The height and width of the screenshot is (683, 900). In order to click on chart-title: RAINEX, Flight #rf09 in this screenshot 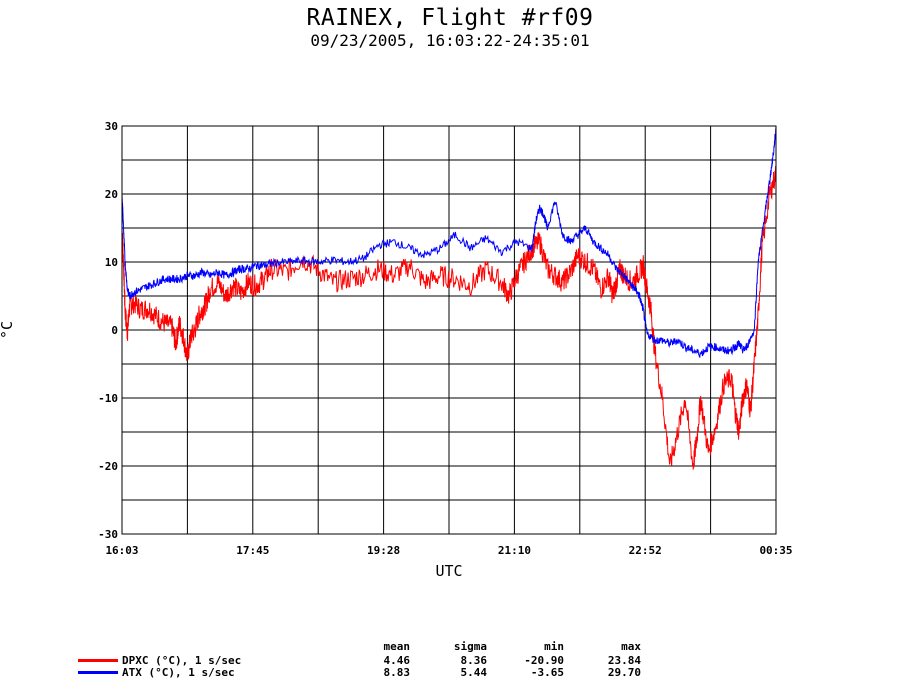, I will do `click(450, 18)`.